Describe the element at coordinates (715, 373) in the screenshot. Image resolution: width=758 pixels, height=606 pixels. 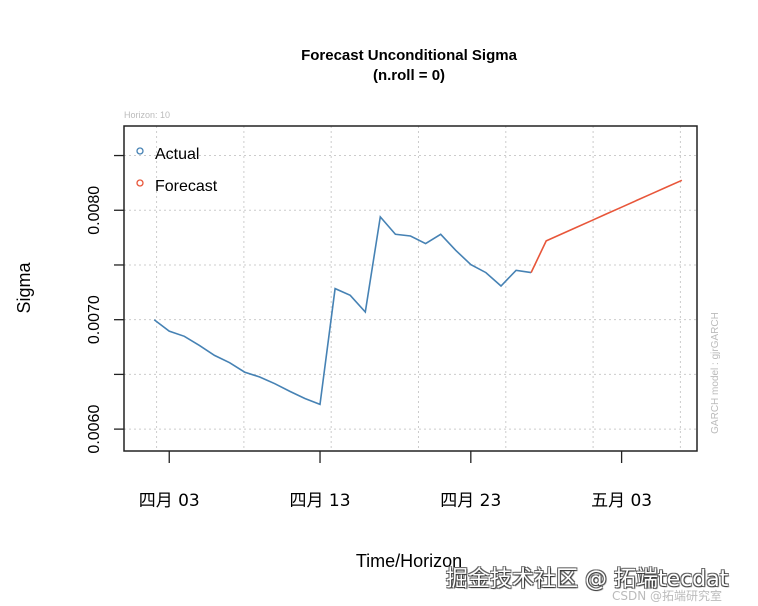
I see `model-note: GARCH model : gjrGARCH` at that location.